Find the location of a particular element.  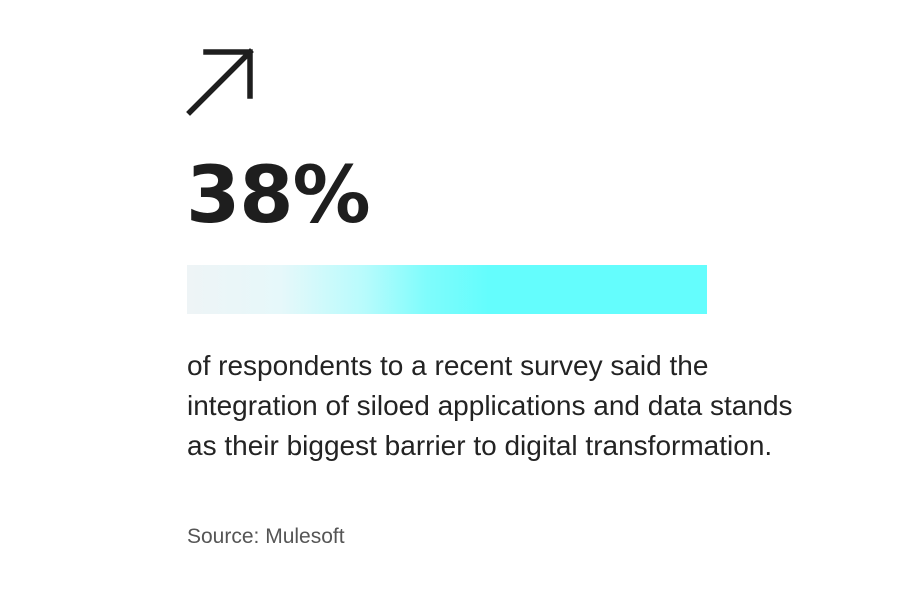

arrow-up-right-icon is located at coordinates (220, 82).